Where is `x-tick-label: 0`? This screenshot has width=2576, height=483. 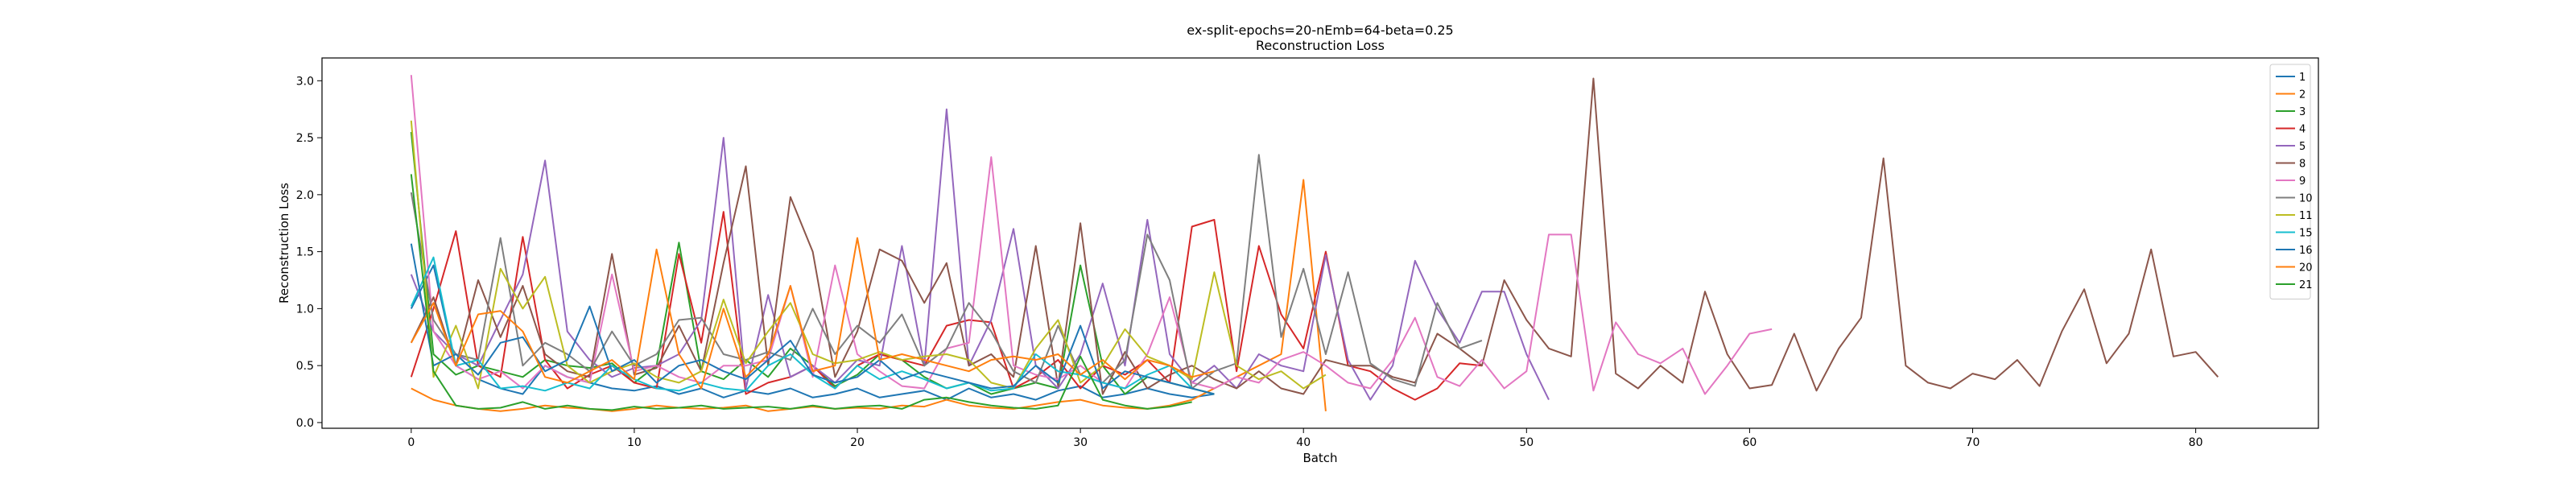 x-tick-label: 0 is located at coordinates (411, 442).